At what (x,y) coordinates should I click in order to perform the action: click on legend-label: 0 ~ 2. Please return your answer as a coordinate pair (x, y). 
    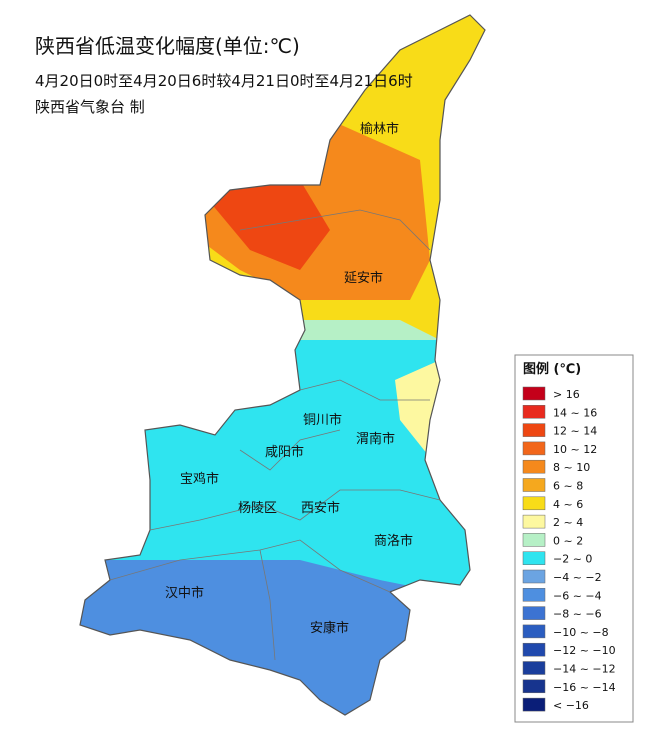
    Looking at the image, I should click on (568, 540).